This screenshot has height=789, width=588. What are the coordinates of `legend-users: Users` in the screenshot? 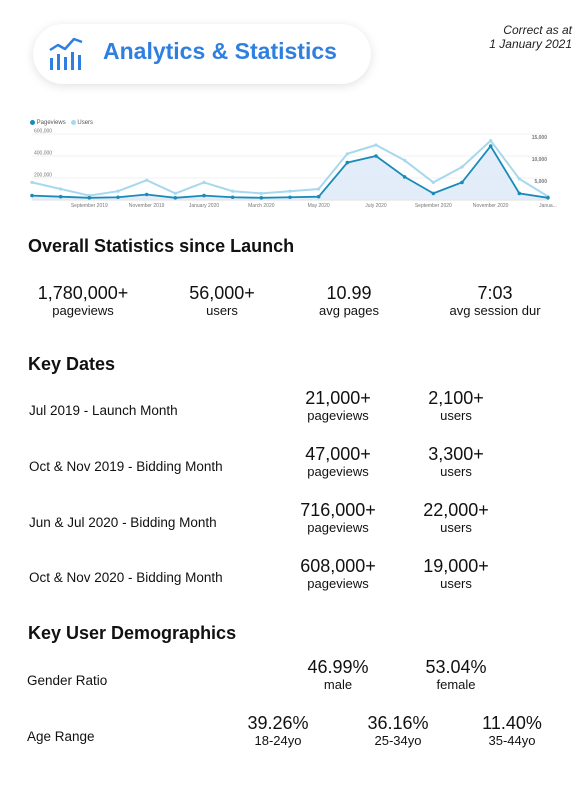 It's located at (85, 123).